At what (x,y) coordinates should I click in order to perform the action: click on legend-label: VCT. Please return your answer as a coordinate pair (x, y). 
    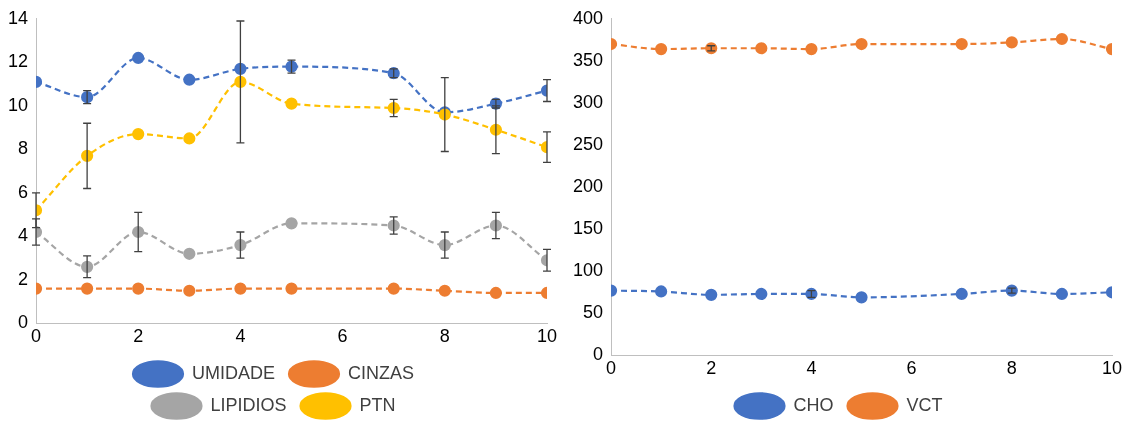
    Looking at the image, I should click on (924, 404).